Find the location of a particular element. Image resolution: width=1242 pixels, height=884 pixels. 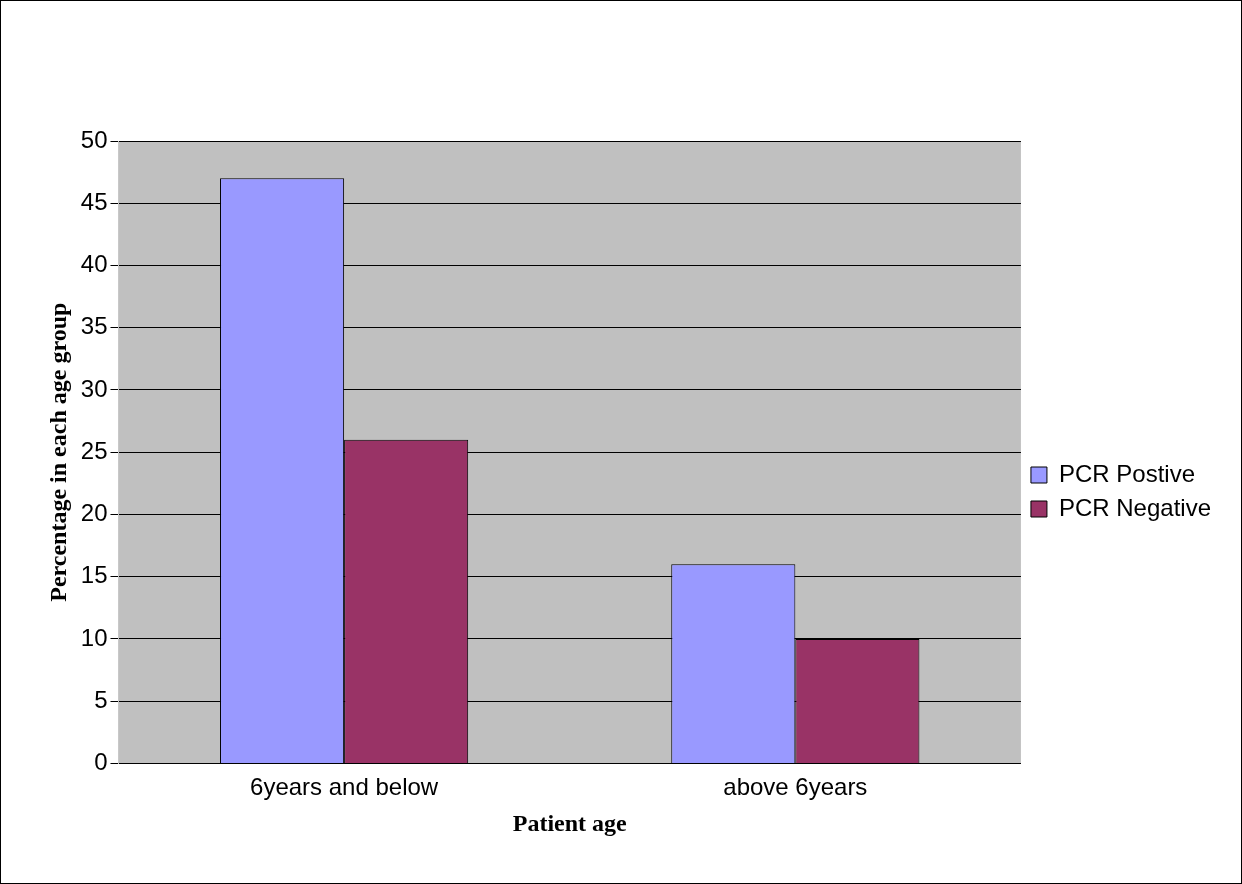

y-tick-label: 35 is located at coordinates (94, 326).